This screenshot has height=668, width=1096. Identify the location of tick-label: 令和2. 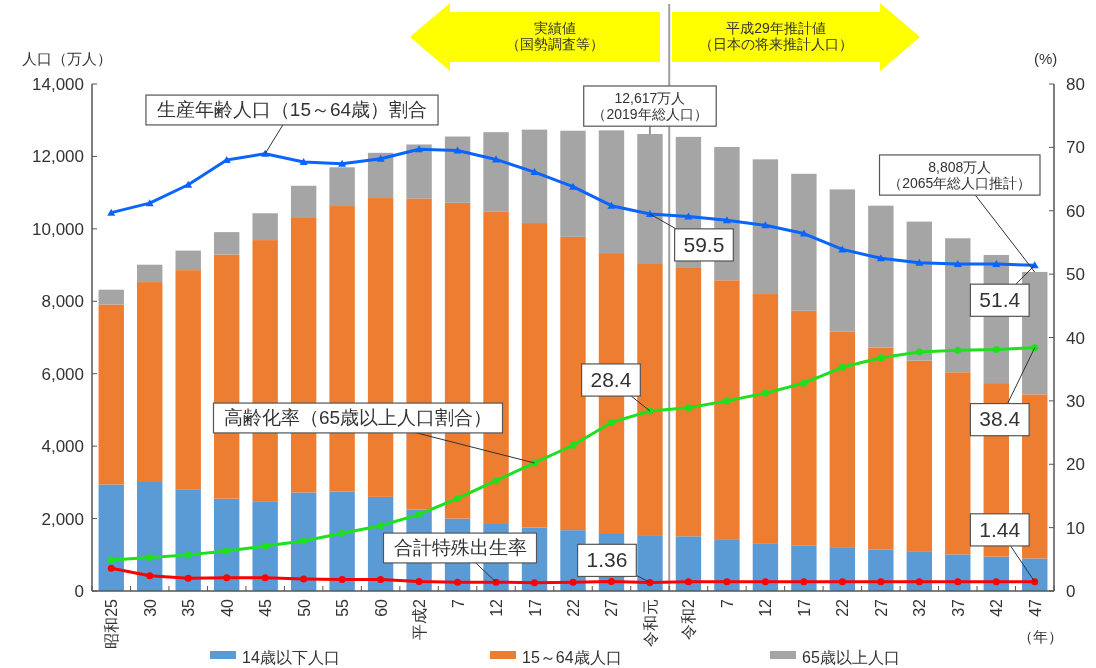
(689, 619).